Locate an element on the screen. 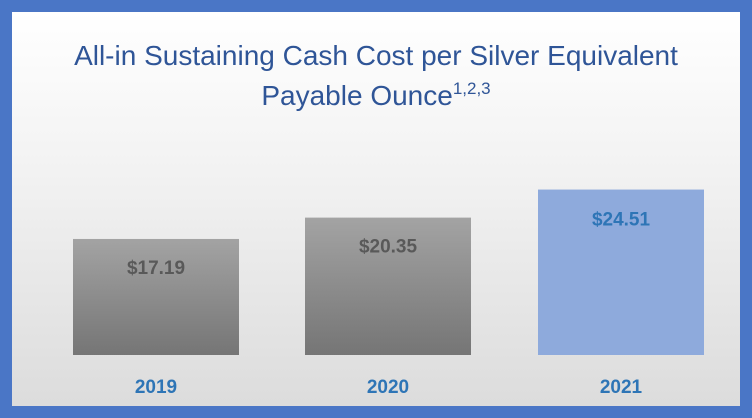 This screenshot has width=752, height=418. x-tick-label: 2019 is located at coordinates (156, 387).